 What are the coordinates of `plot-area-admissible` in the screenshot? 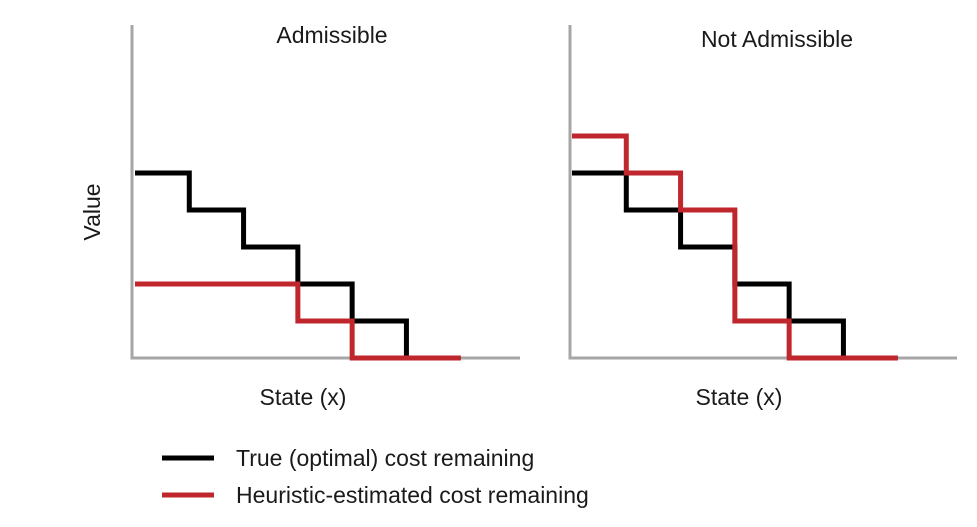 It's located at (298, 265).